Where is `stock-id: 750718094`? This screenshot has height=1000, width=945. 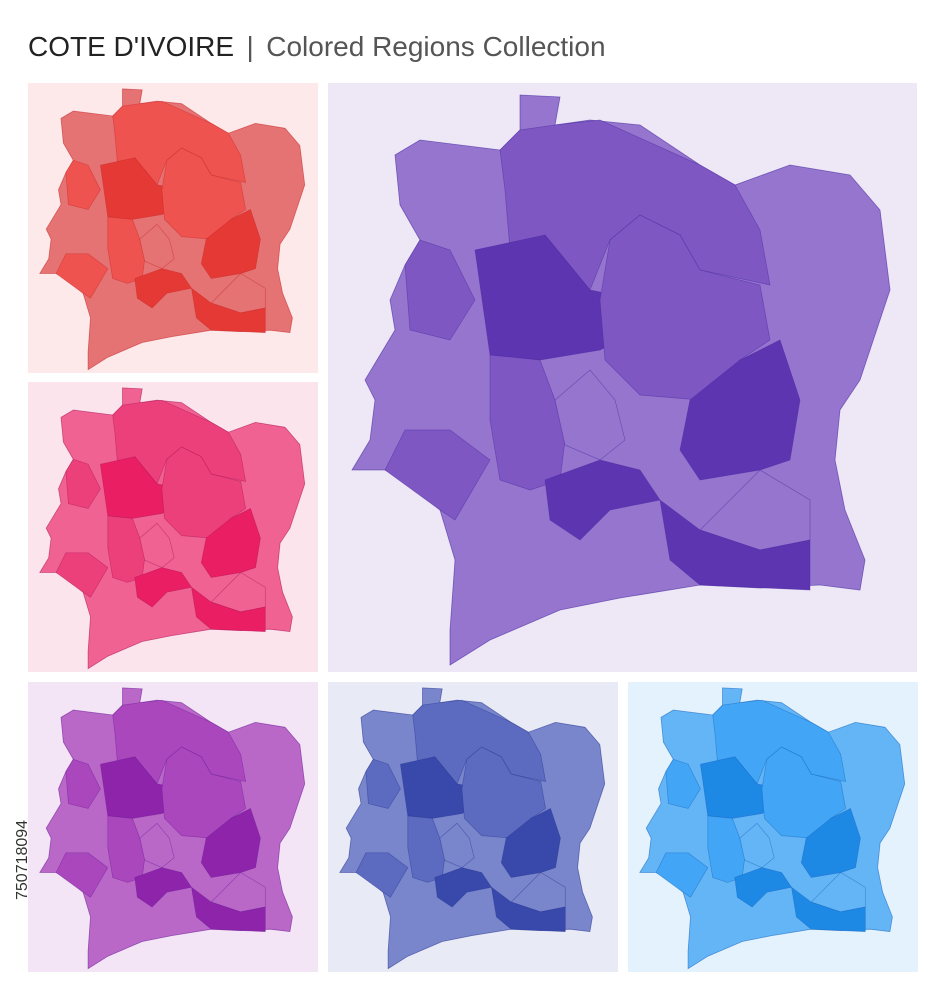
stock-id: 750718094 is located at coordinates (22, 860).